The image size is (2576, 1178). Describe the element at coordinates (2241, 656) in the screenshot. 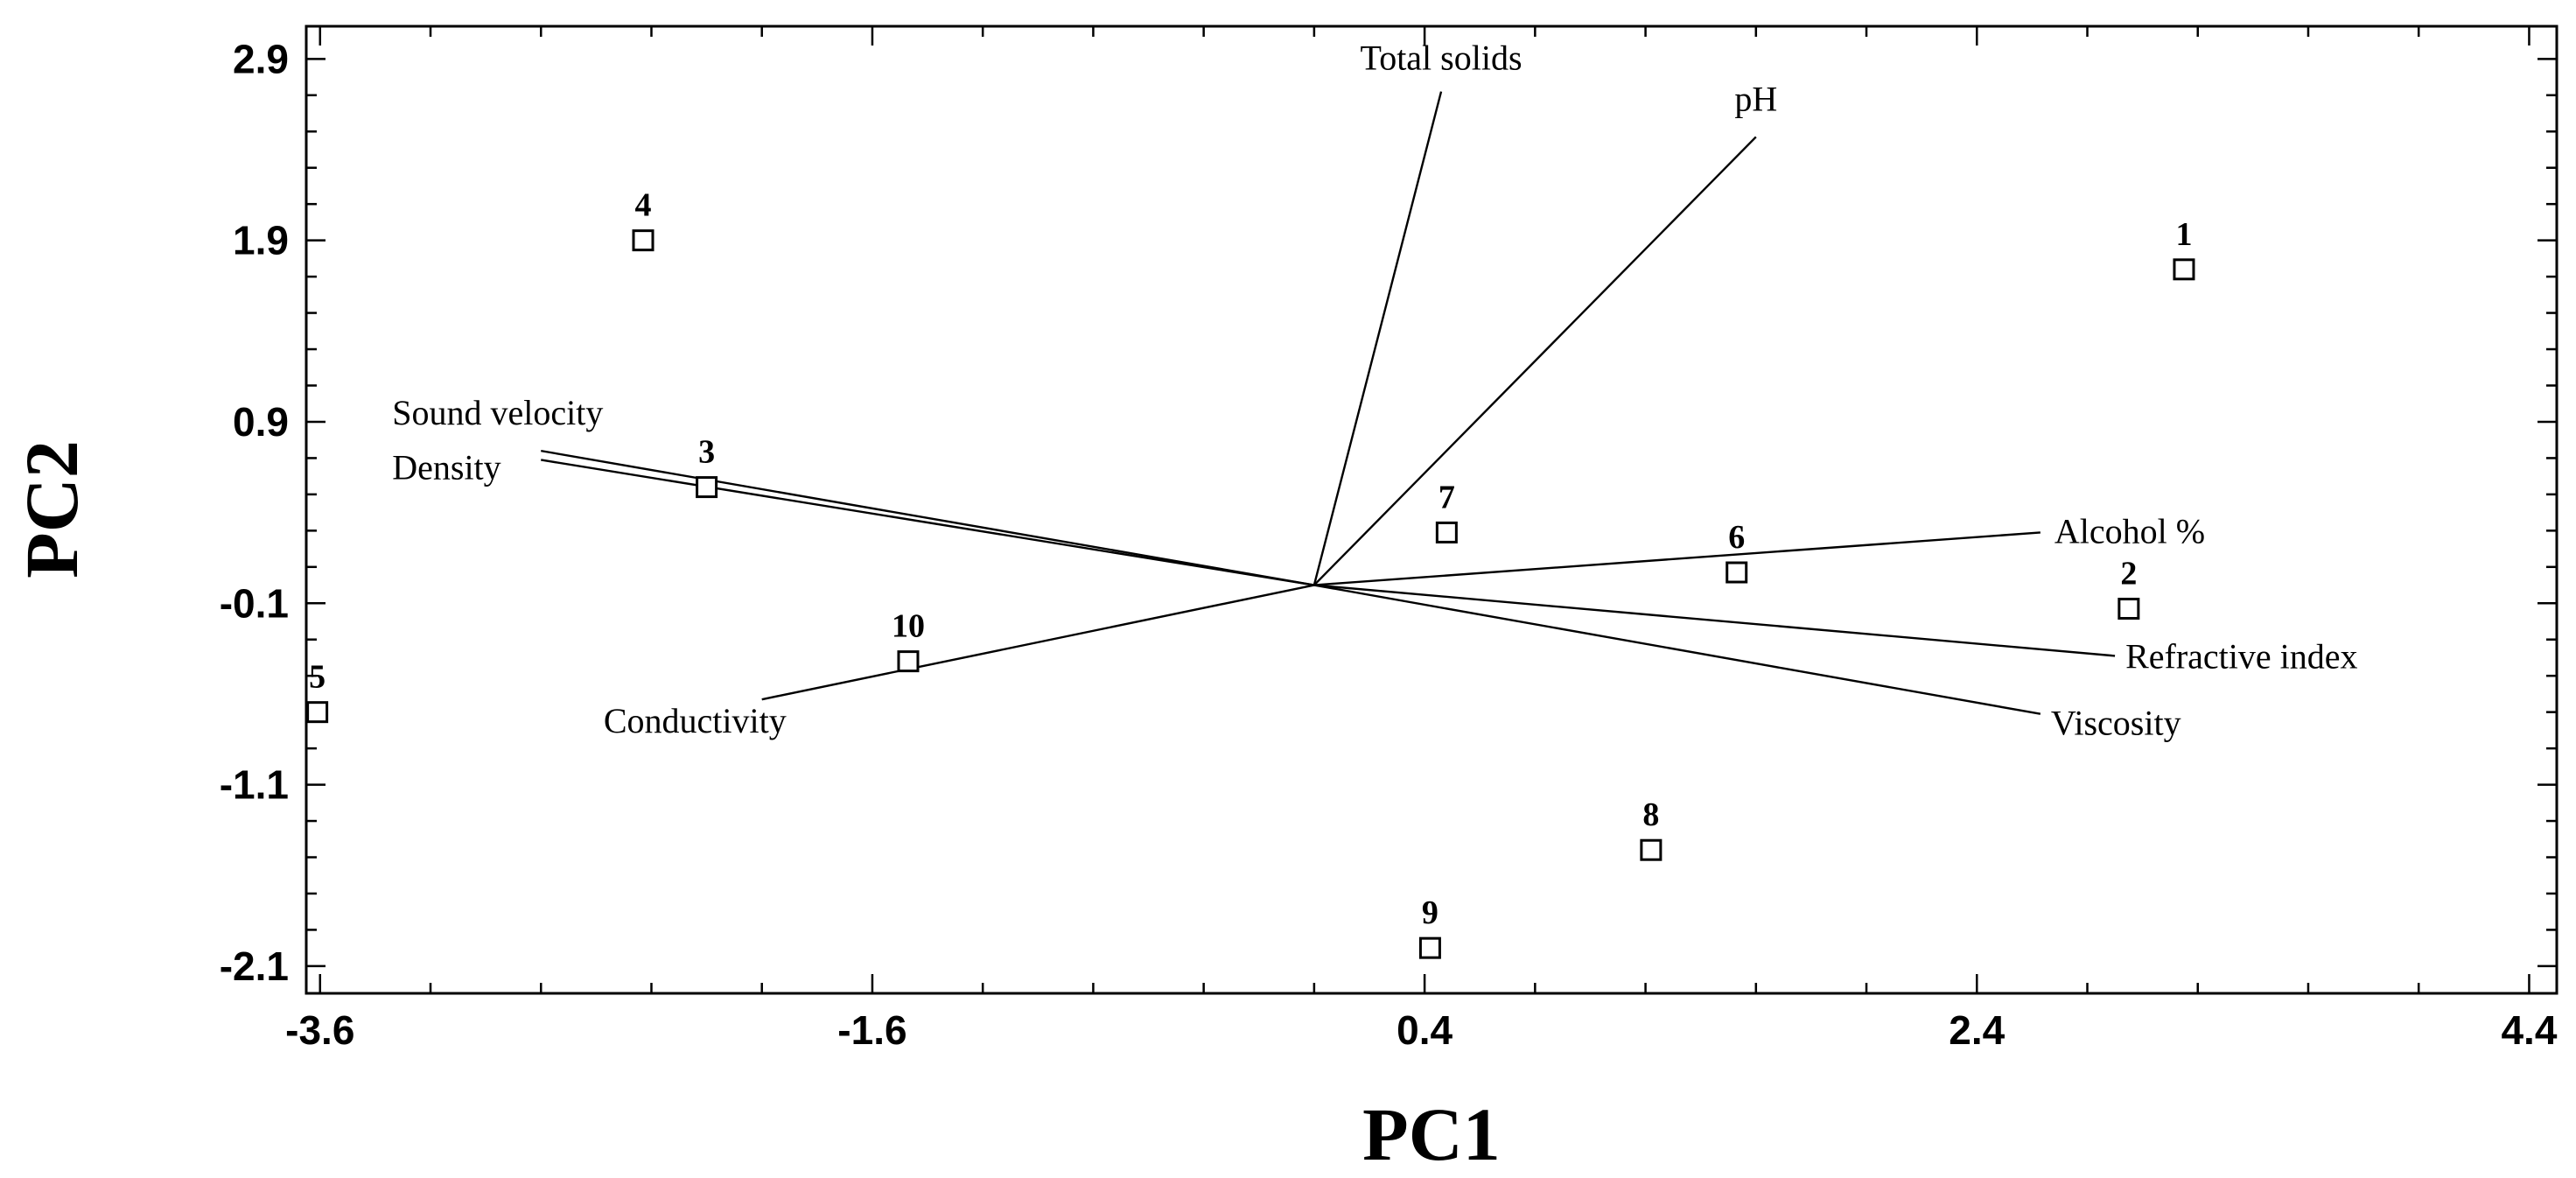

I see `vector-label-refractive-index: Refractive index` at that location.